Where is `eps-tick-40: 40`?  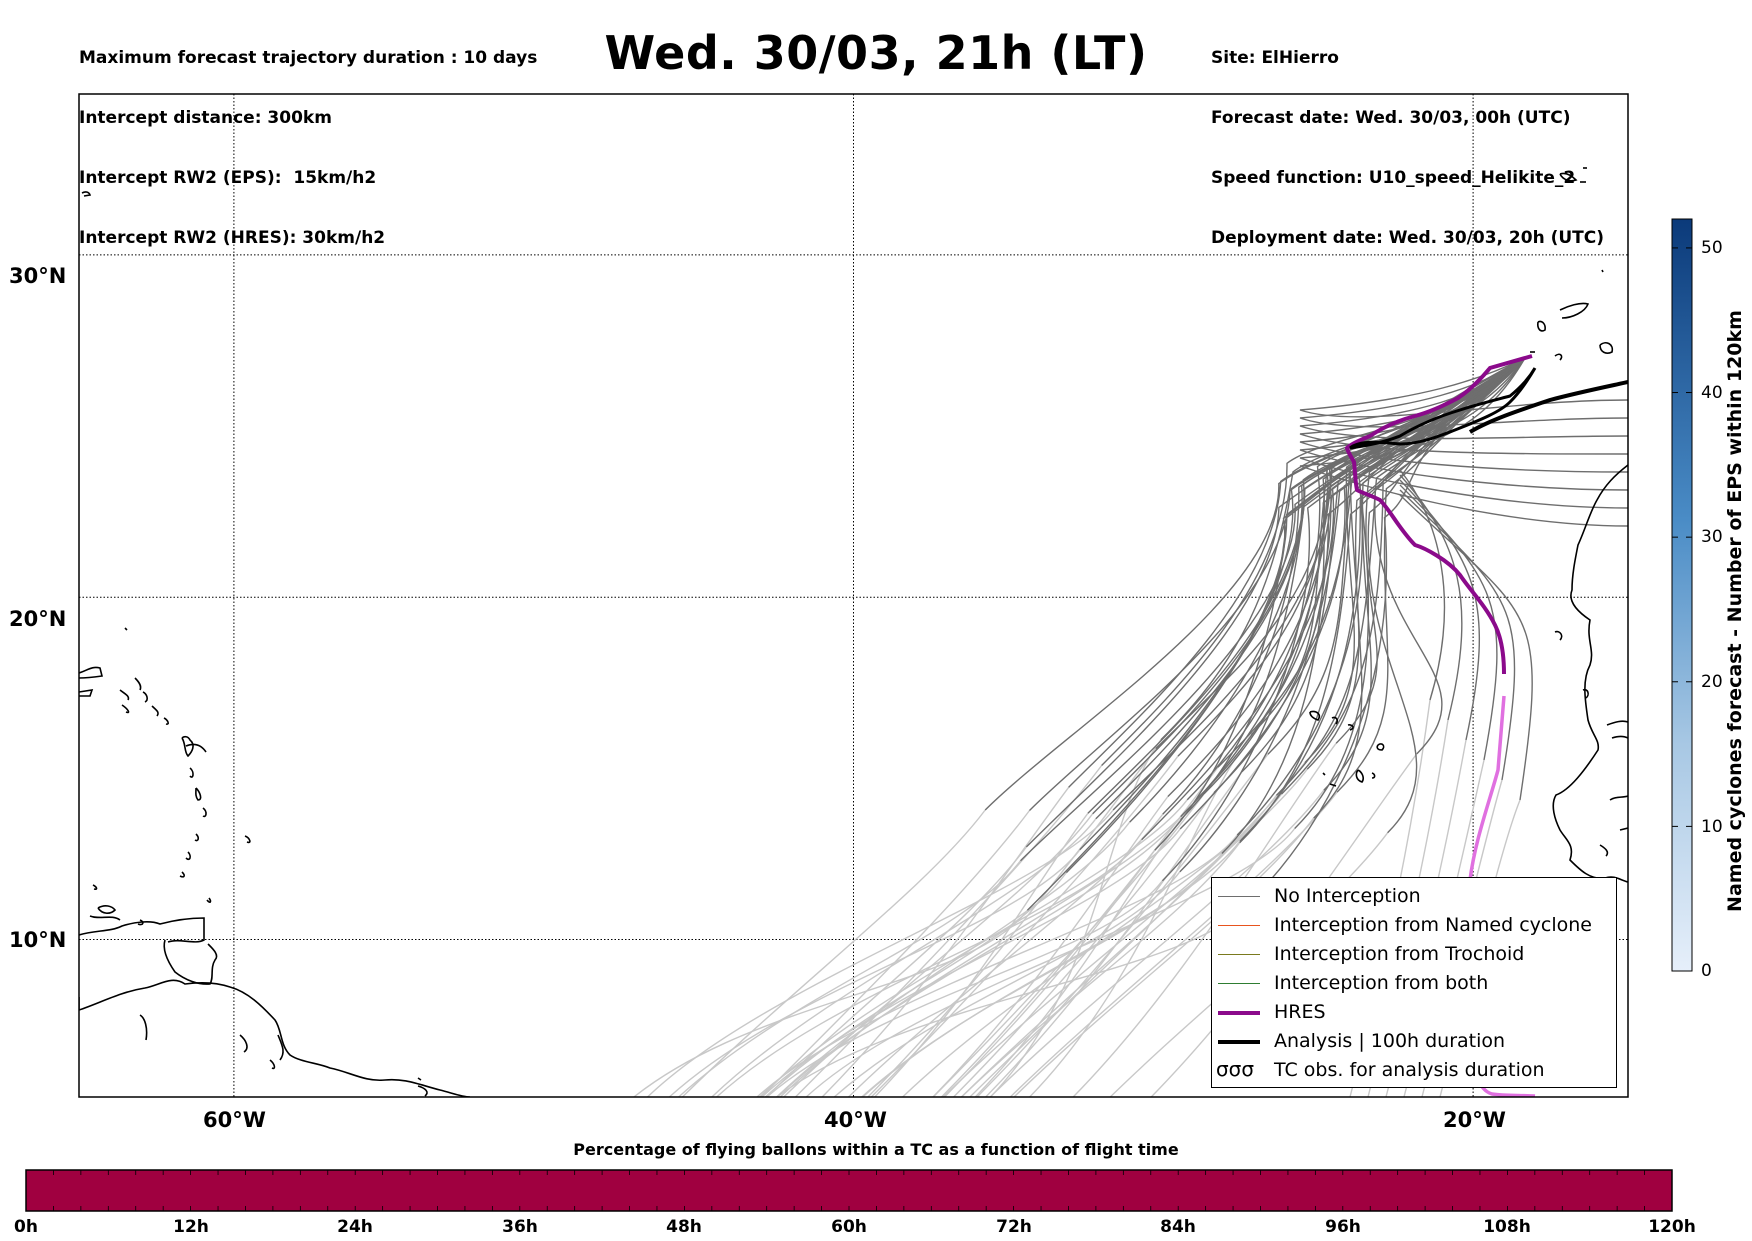
eps-tick-40: 40 is located at coordinates (1712, 393).